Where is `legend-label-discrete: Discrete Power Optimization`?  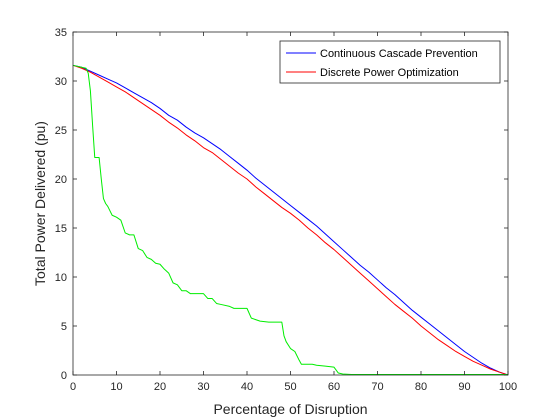 legend-label-discrete: Discrete Power Optimization is located at coordinates (389, 73).